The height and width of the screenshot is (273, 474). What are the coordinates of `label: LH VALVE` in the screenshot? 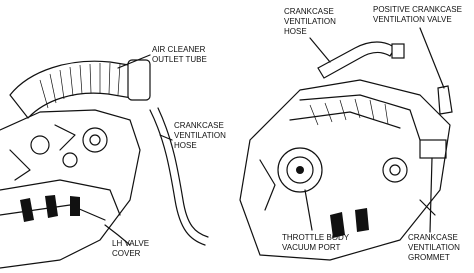 It's located at (130, 243).